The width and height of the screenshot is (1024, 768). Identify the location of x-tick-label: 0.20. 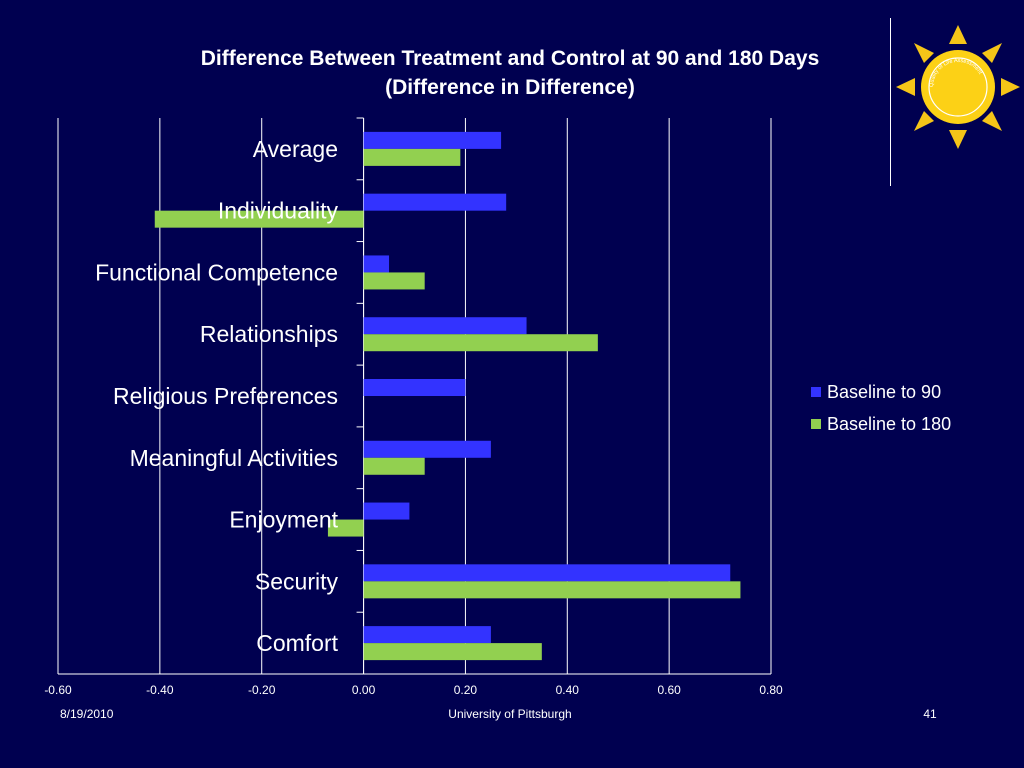
(466, 690).